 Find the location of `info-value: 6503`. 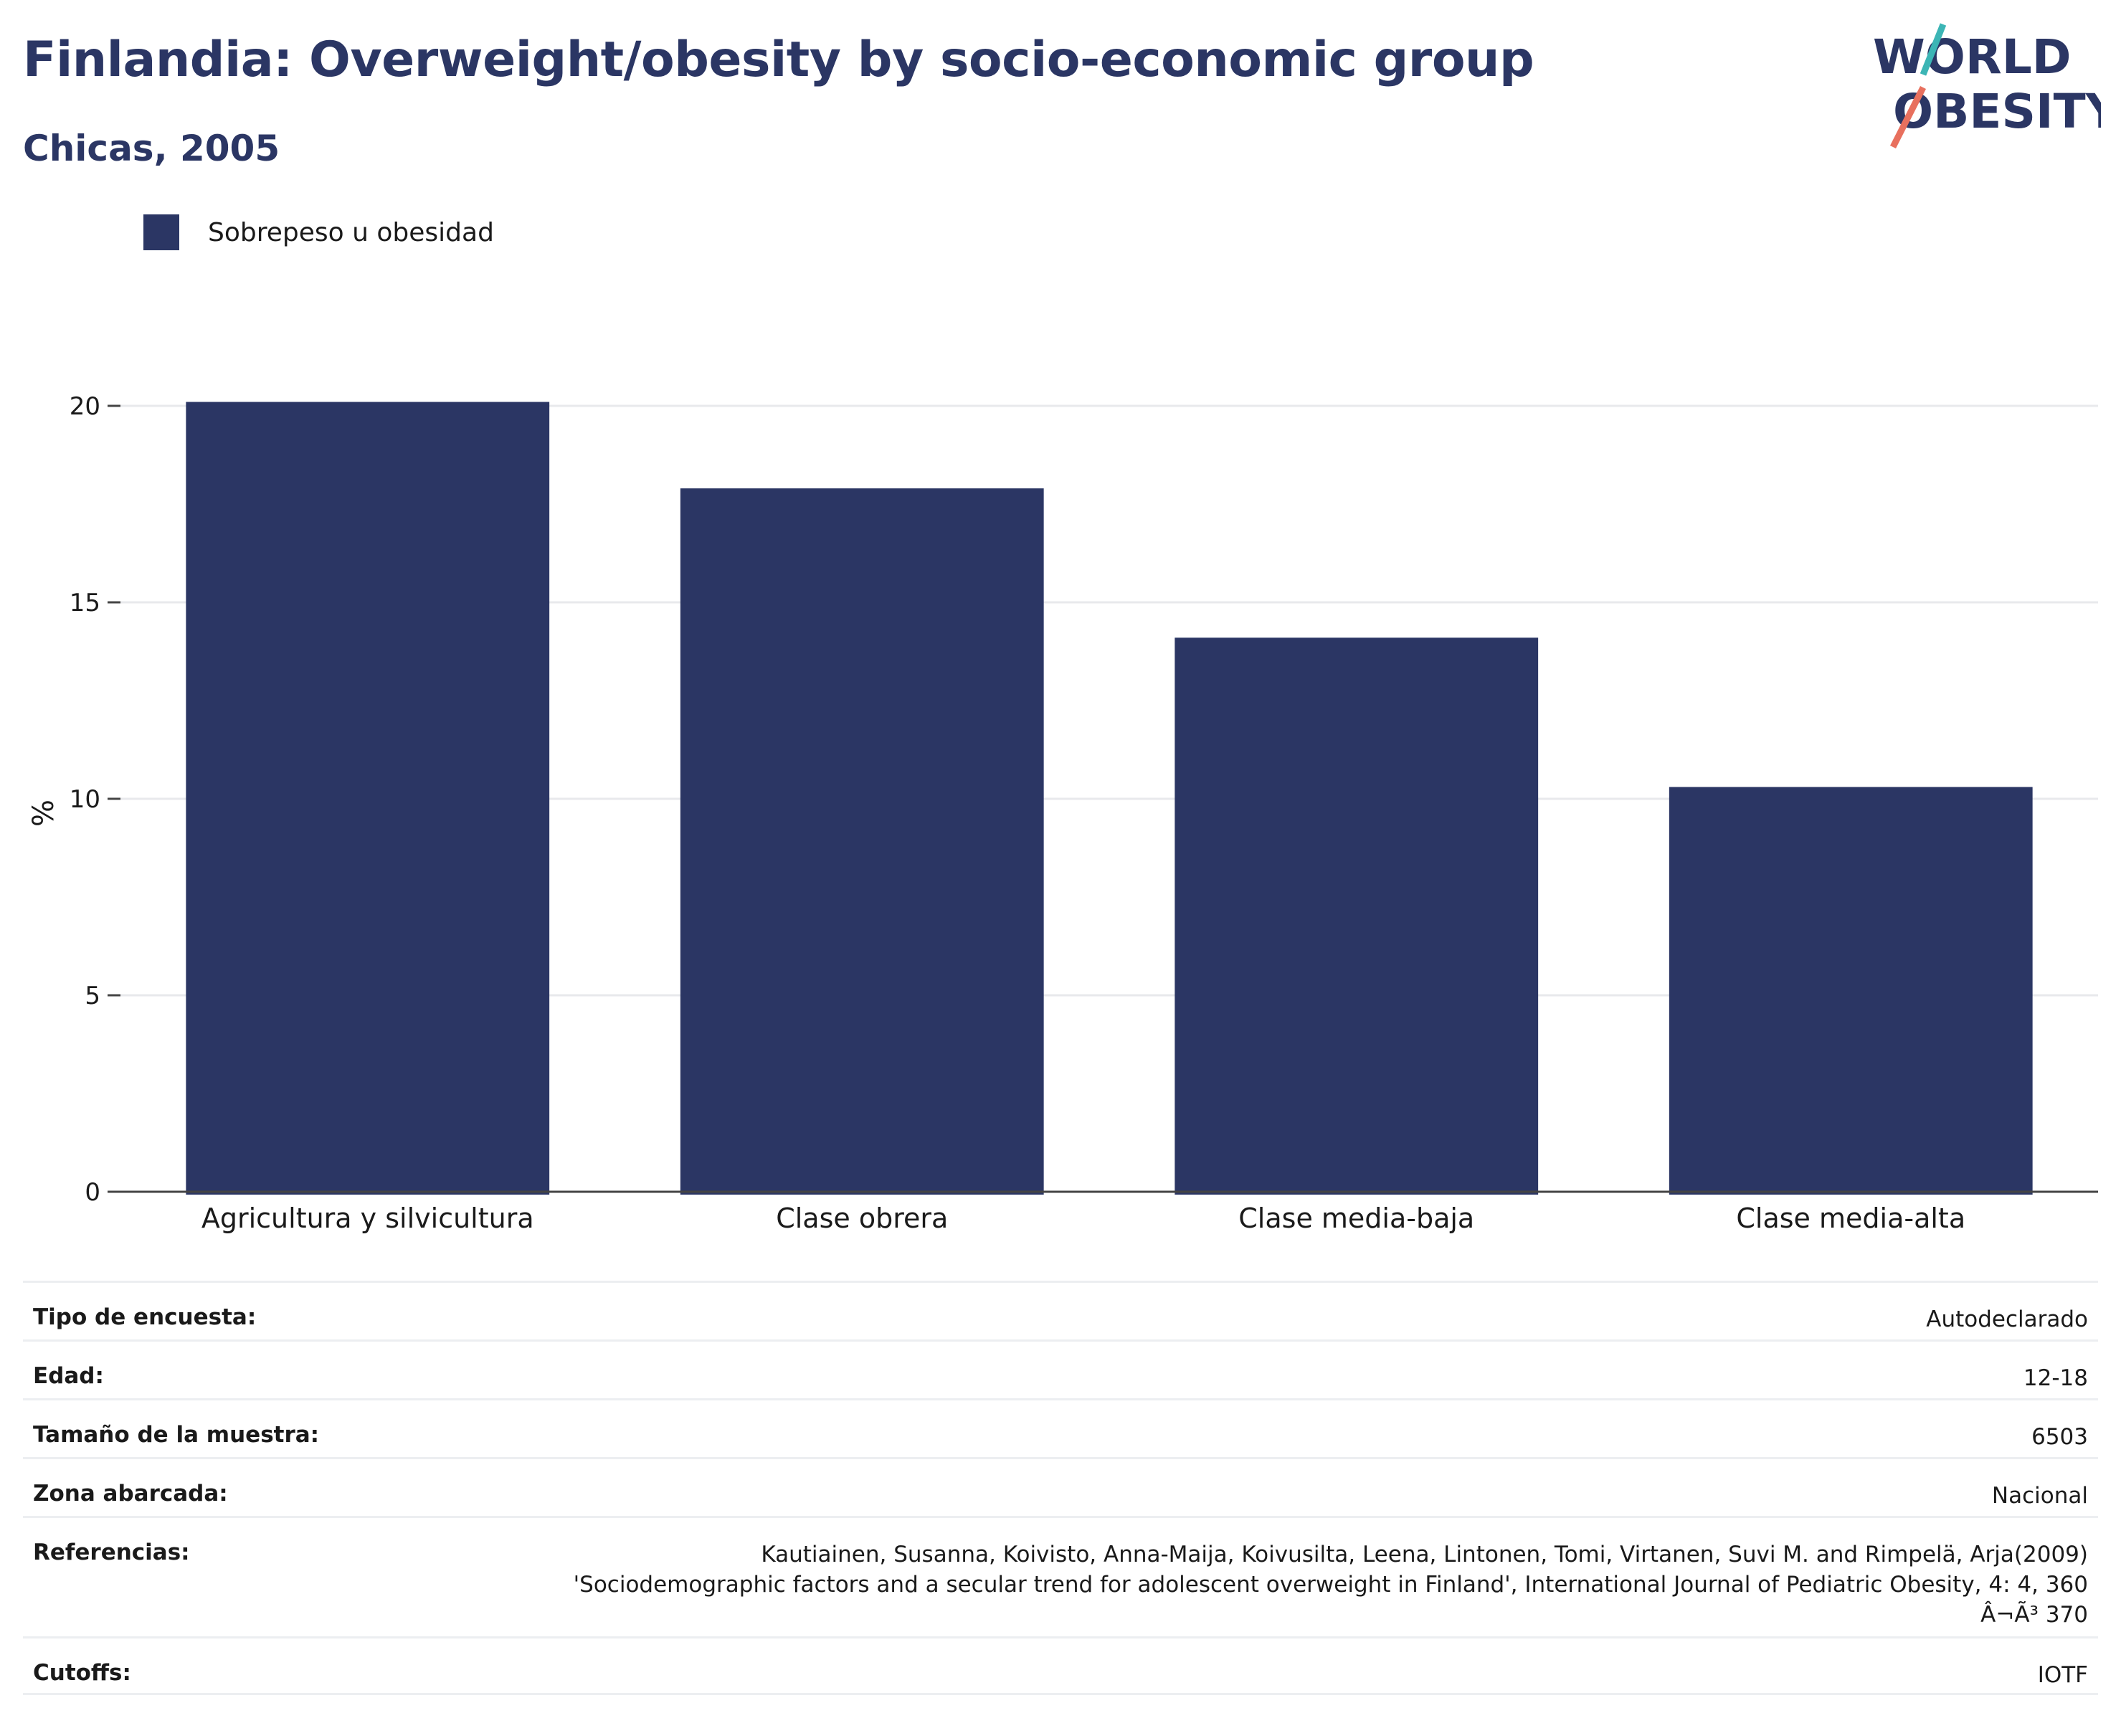

info-value: 6503 is located at coordinates (2059, 1437).